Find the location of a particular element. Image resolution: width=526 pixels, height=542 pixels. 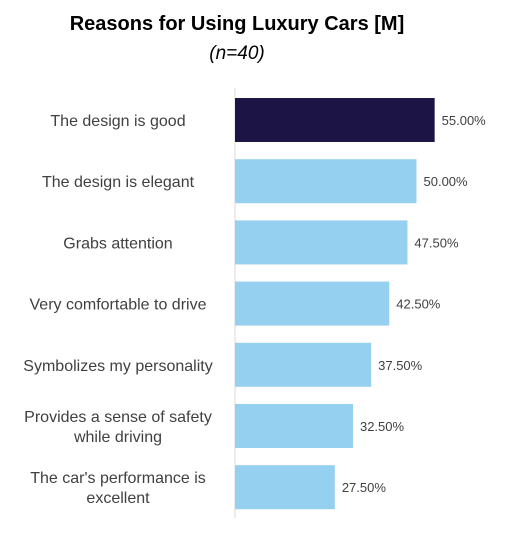

category-label-line: while driving is located at coordinates (117, 437).